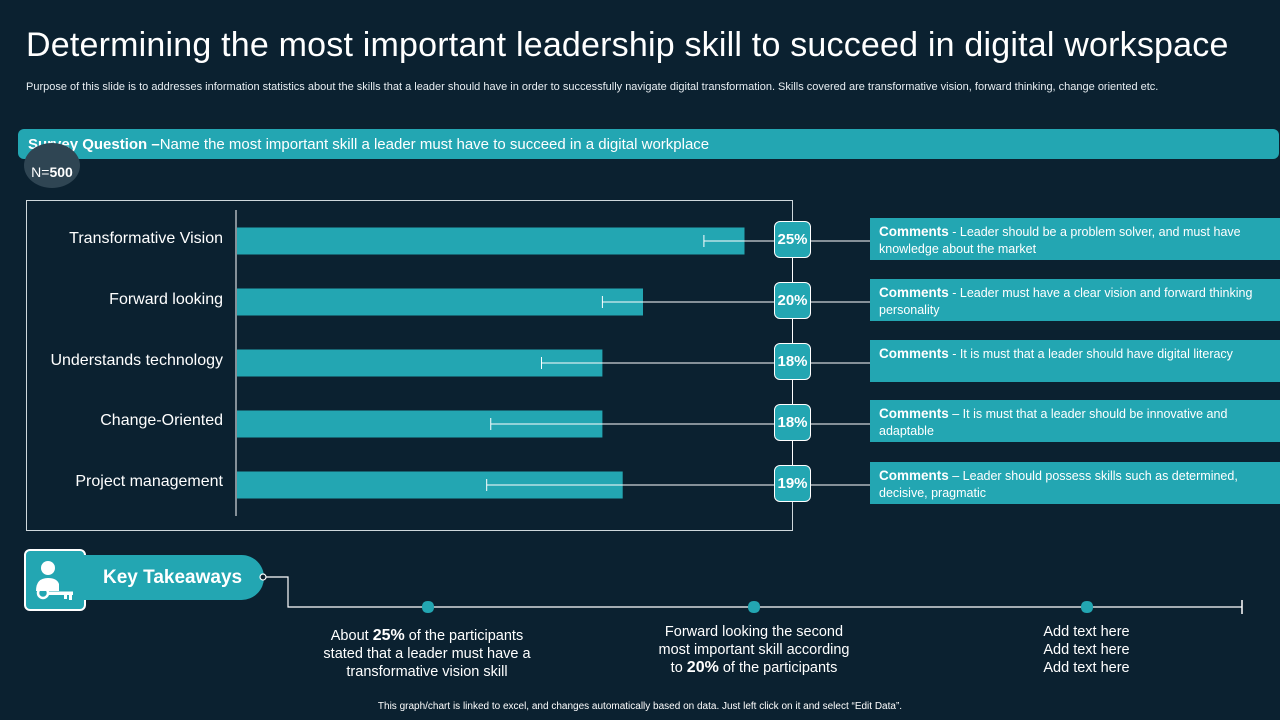 This screenshot has height=720, width=1280. Describe the element at coordinates (61, 171) in the screenshot. I see `sample-size-value: 500` at that location.